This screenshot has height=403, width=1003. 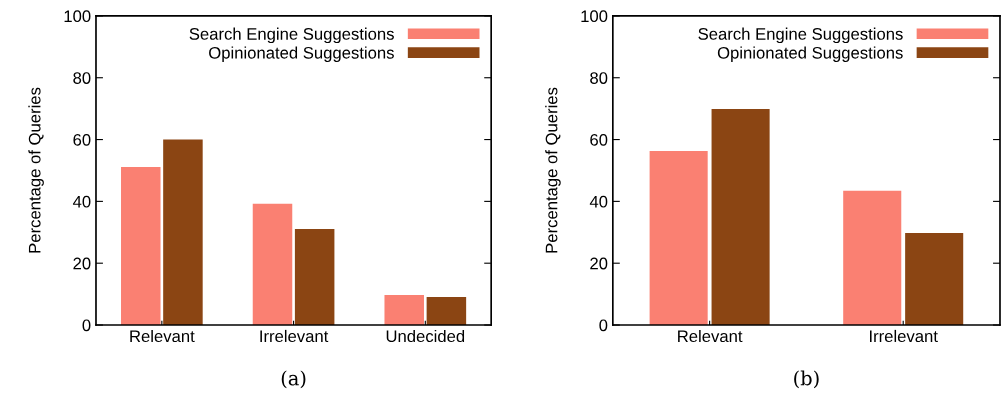 I want to click on x-tick-label: Undecided, so click(x=425, y=336).